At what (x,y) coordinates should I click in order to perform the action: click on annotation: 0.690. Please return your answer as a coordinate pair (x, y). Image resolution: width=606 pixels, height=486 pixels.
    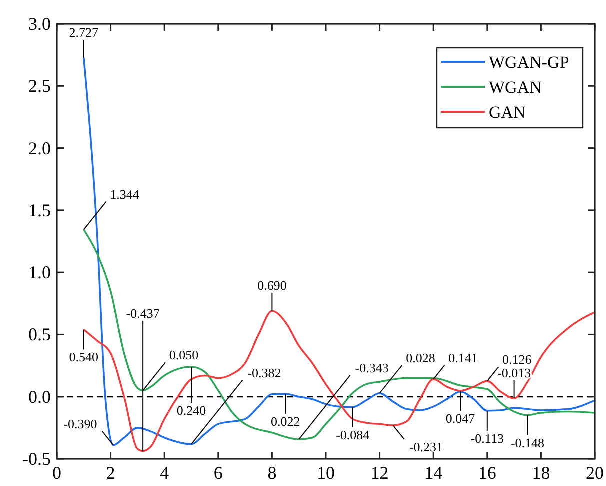
    Looking at the image, I should click on (272, 286).